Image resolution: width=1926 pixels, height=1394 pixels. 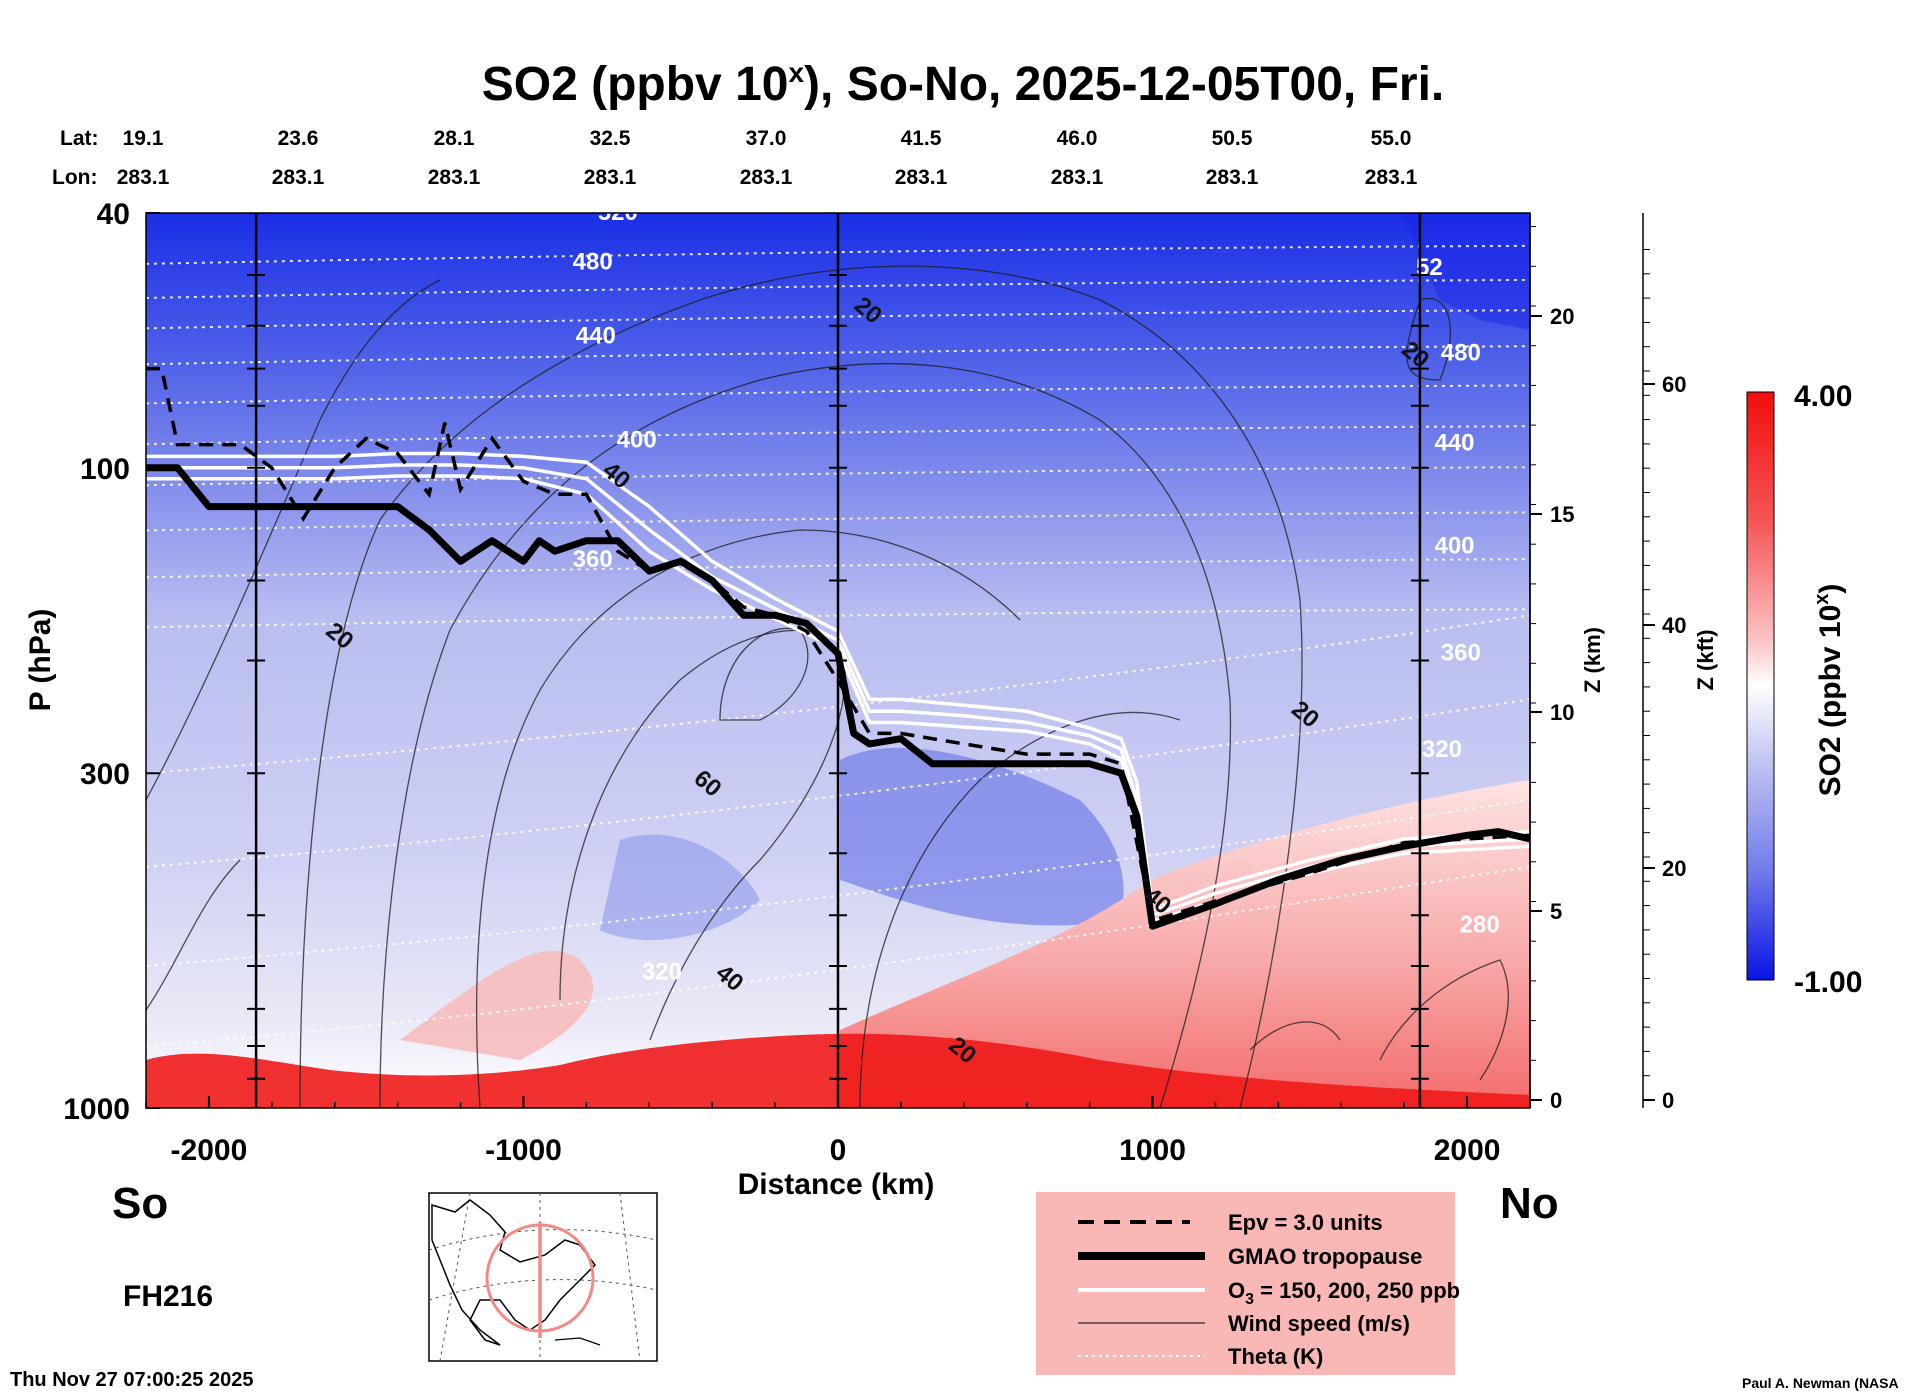 I want to click on y-axis-title: P (hPa), so click(x=40, y=660).